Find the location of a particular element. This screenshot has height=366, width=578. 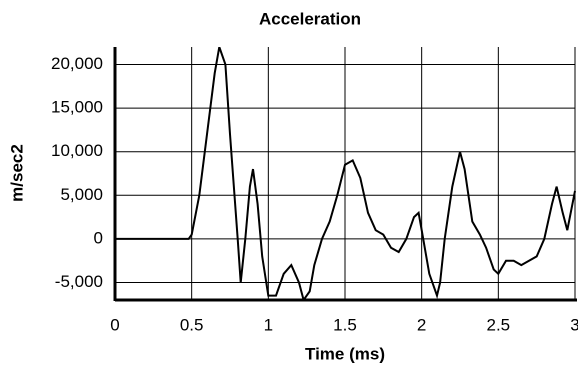

y-axis-label: m/sec2 is located at coordinates (16, 173).